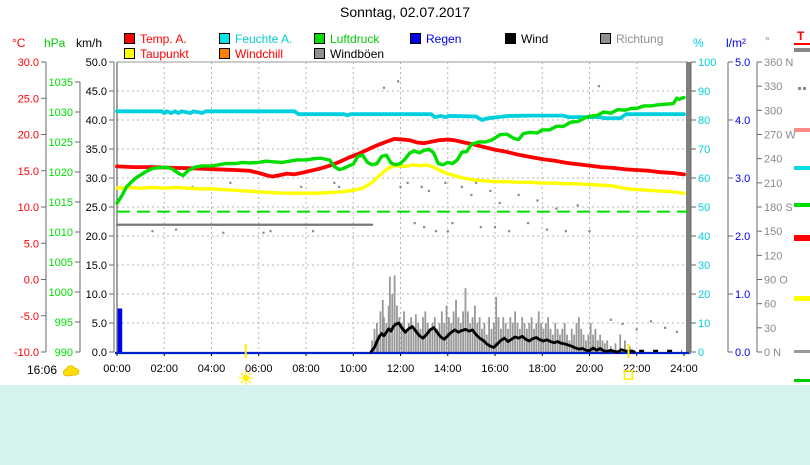 The width and height of the screenshot is (810, 465). I want to click on axis-label-kmh: 40.0, so click(96, 121).